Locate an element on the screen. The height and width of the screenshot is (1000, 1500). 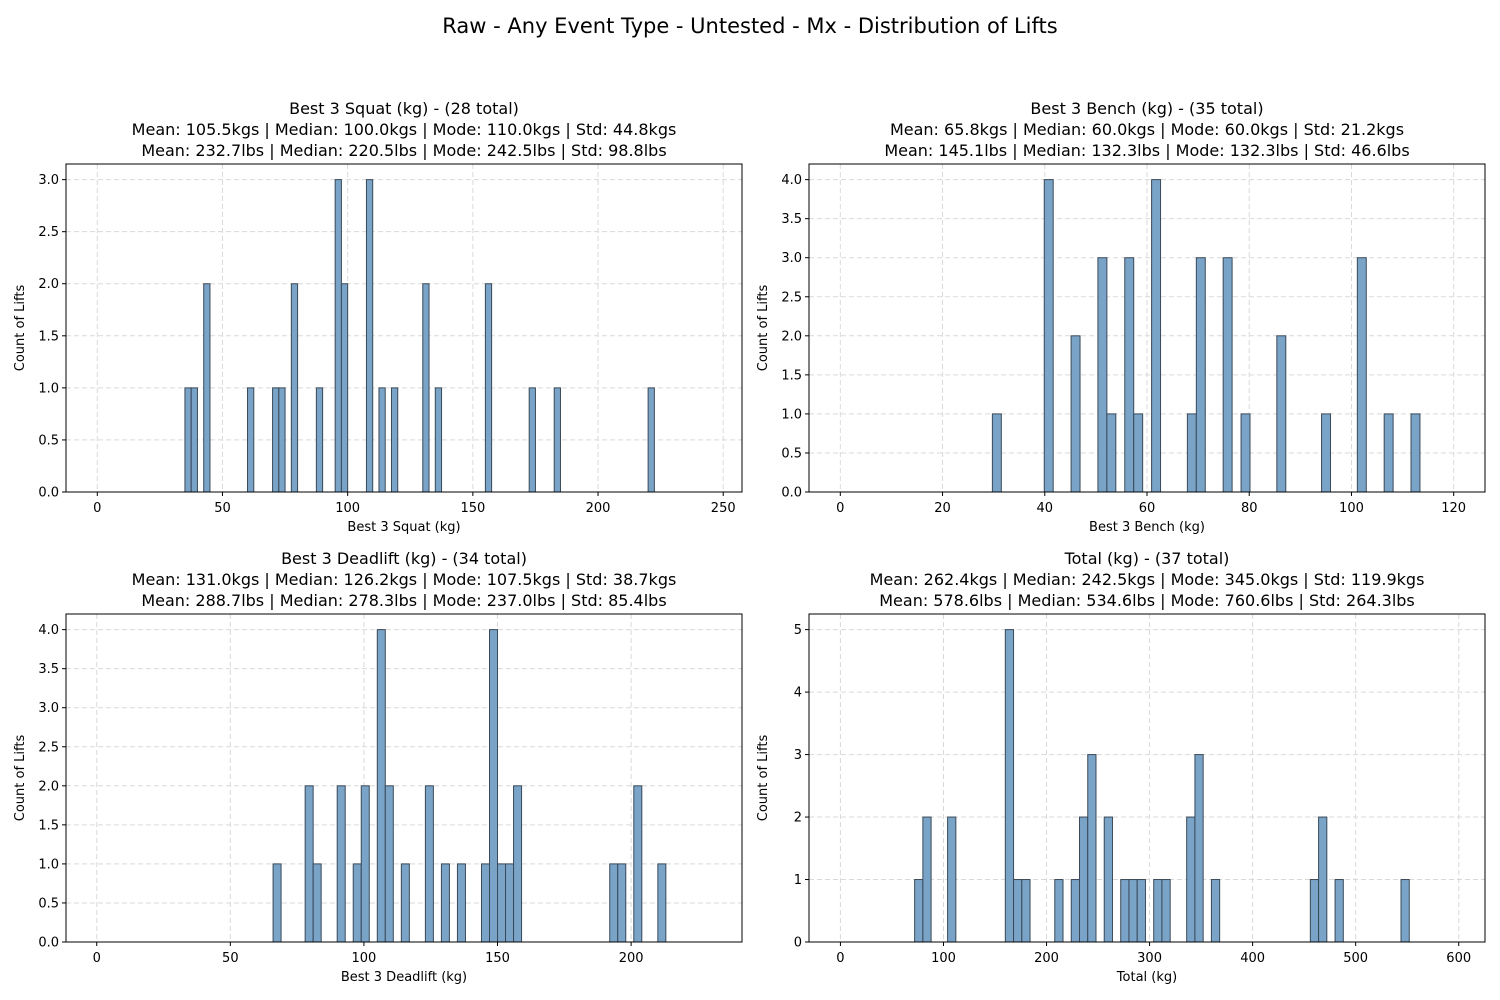
x-tick-label: 100 is located at coordinates (364, 958).